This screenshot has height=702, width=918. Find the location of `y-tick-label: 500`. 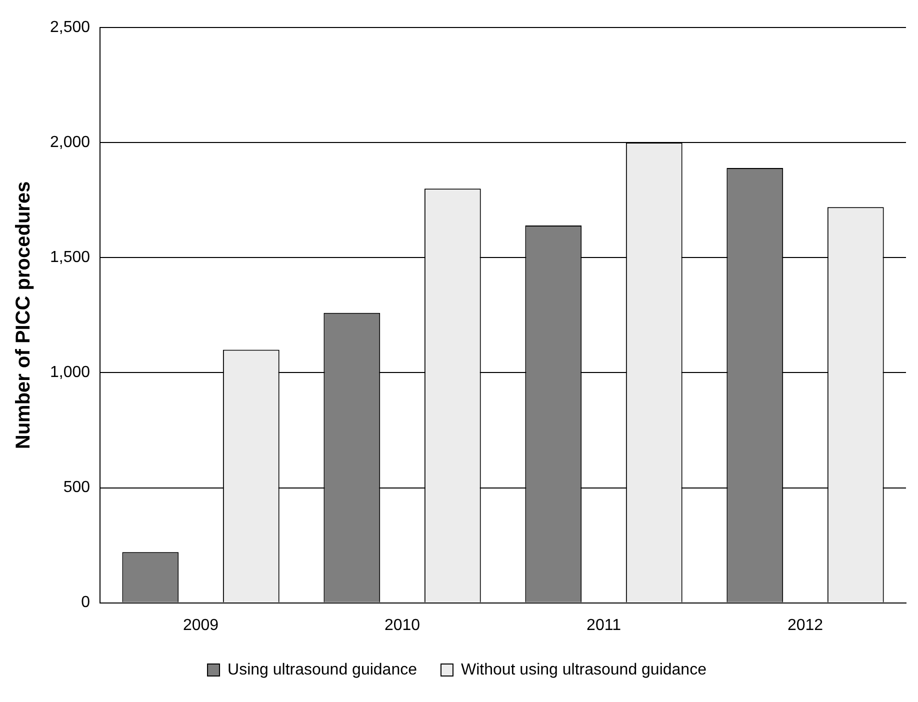

y-tick-label: 500 is located at coordinates (76, 487).